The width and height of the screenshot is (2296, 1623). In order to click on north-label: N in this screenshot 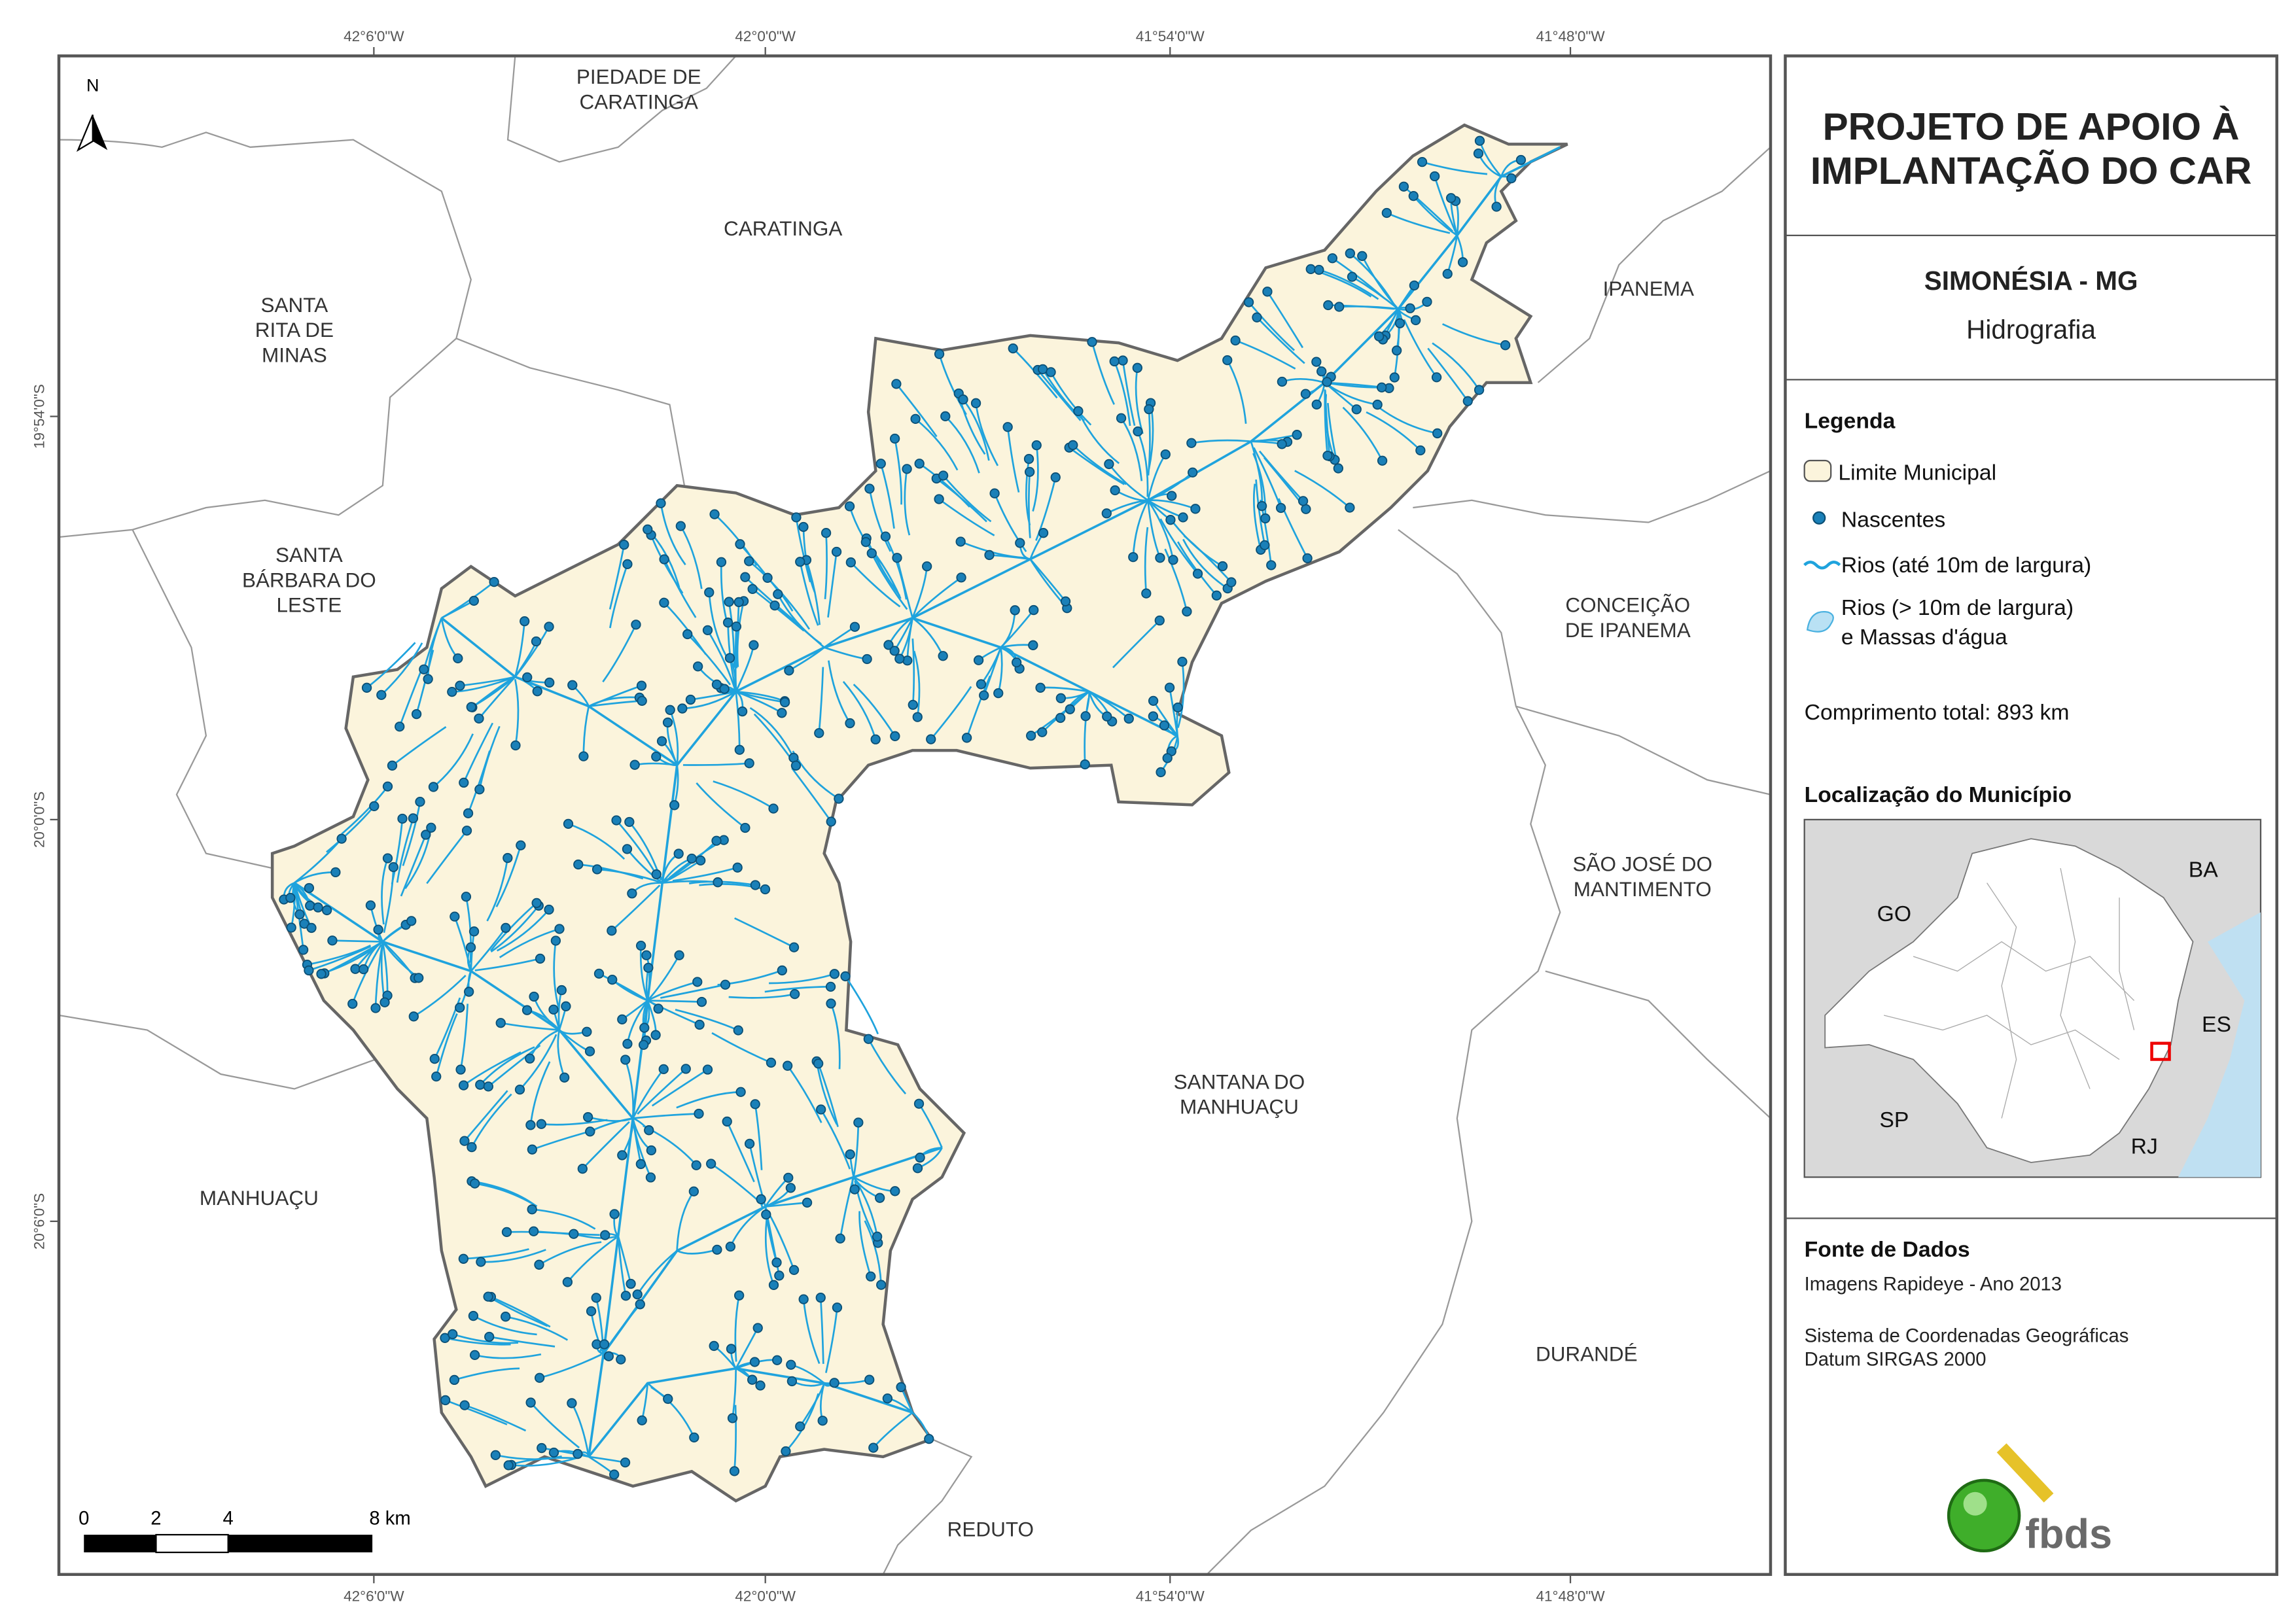, I will do `click(92, 85)`.